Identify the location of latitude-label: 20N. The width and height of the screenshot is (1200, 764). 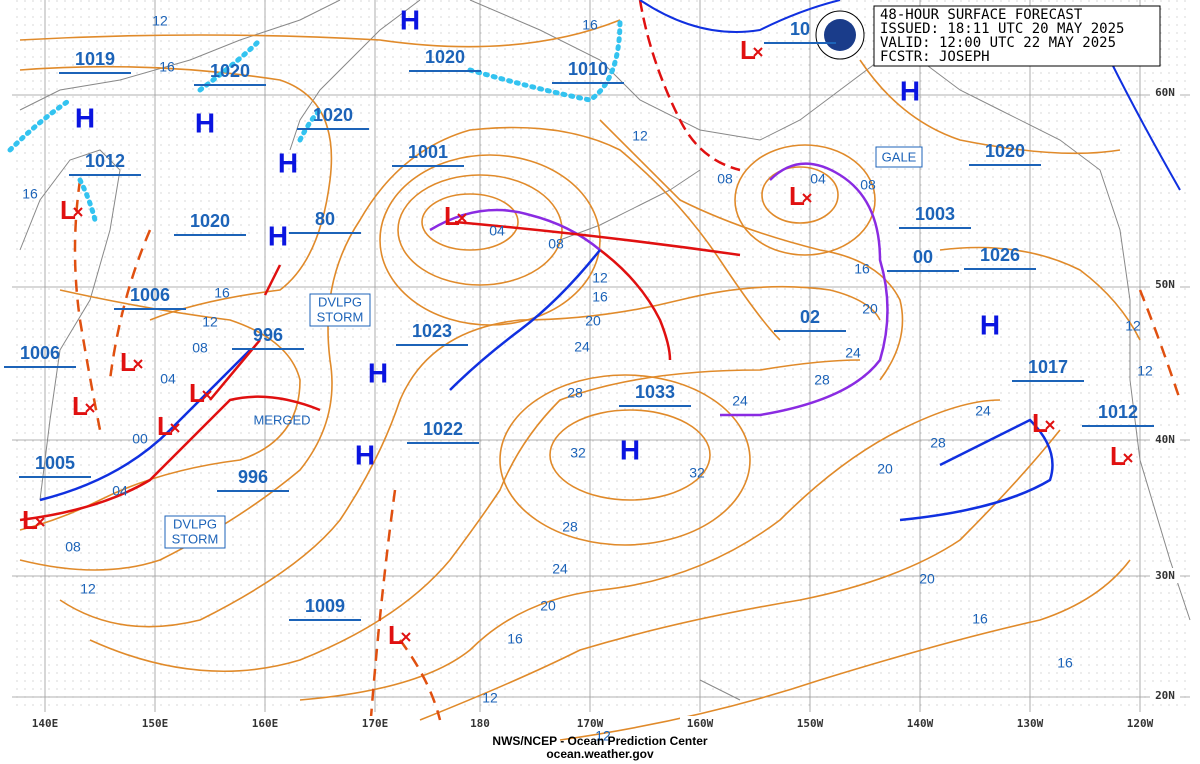
(1165, 695).